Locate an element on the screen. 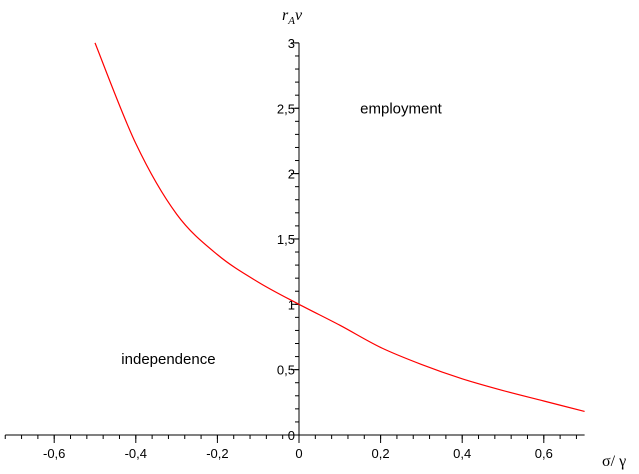 This screenshot has height=474, width=639. y-tick-label: 0,5 is located at coordinates (286, 370).